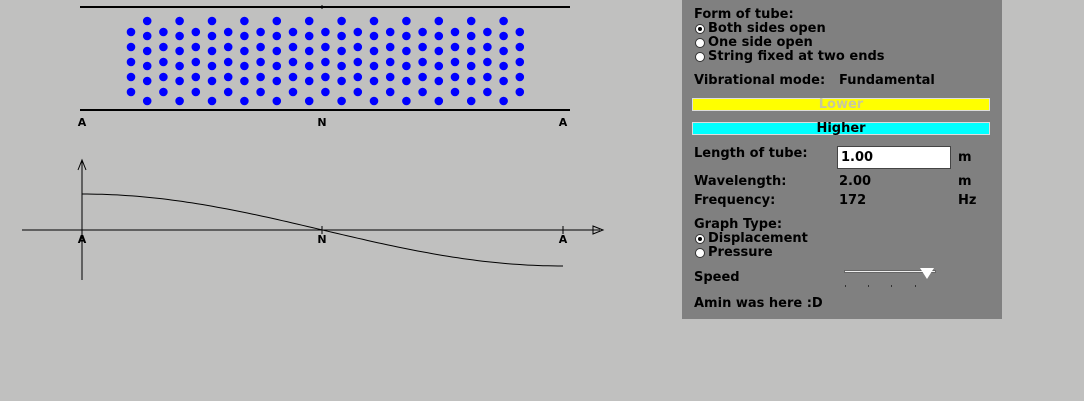 This screenshot has width=1084, height=401. Describe the element at coordinates (890, 271) in the screenshot. I see `speed-slider-track` at that location.